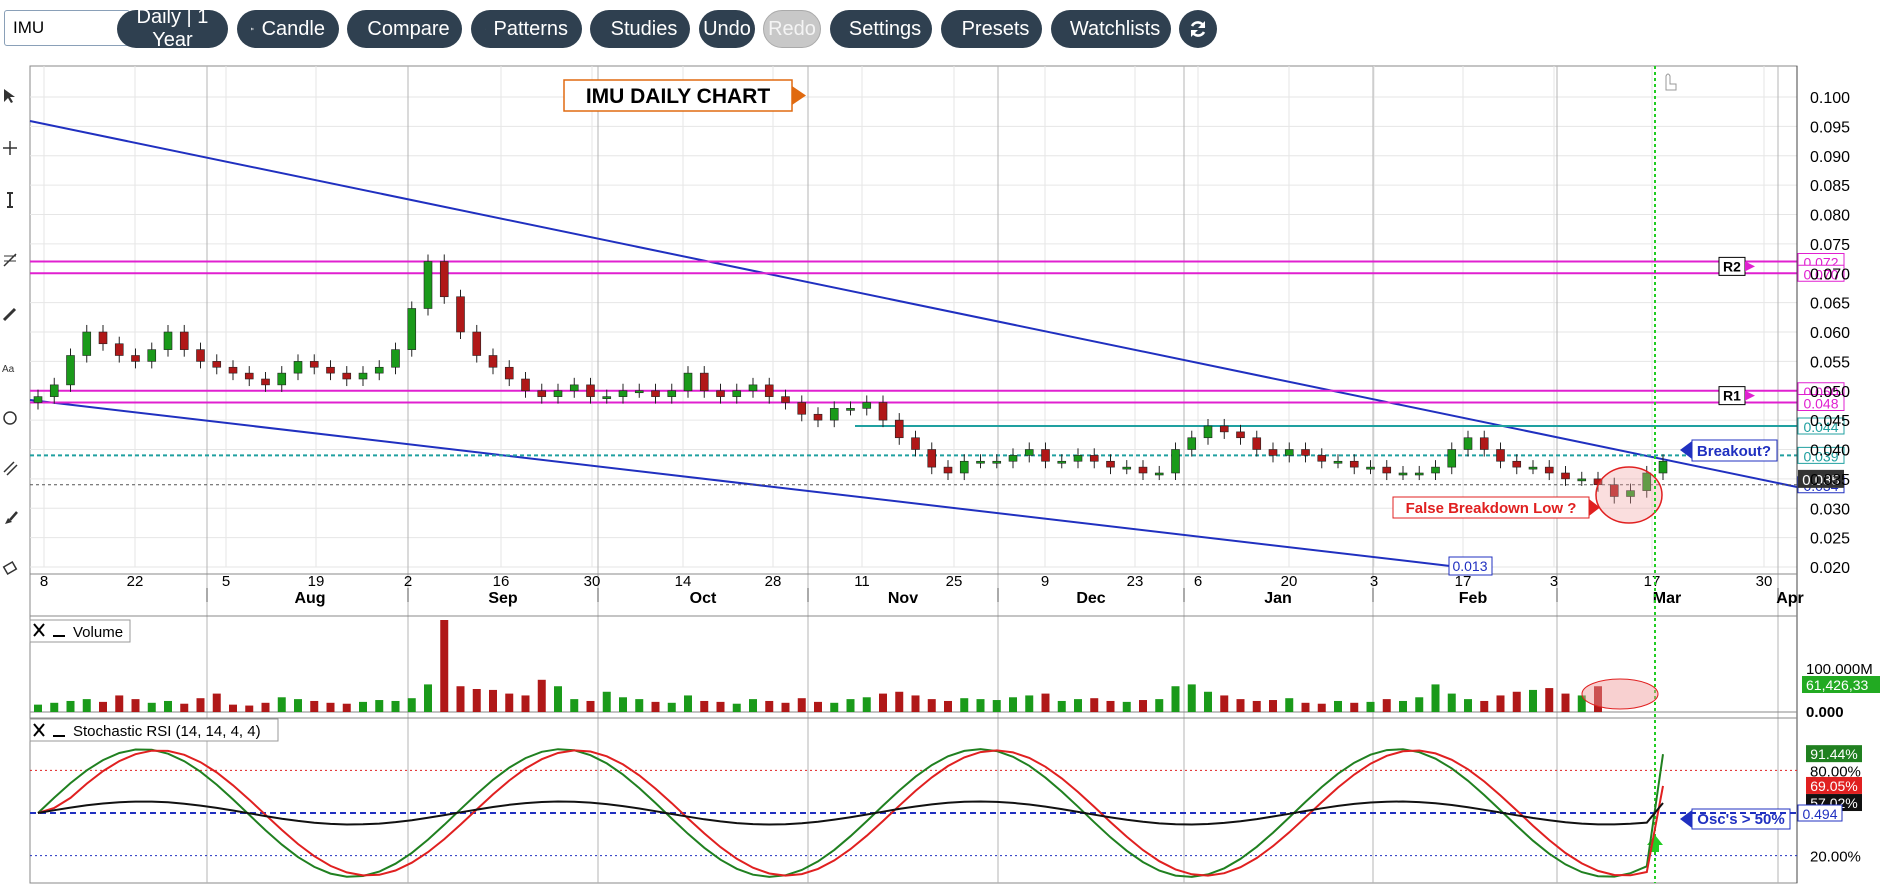 The height and width of the screenshot is (894, 1882). I want to click on eraser-icon, so click(10, 568).